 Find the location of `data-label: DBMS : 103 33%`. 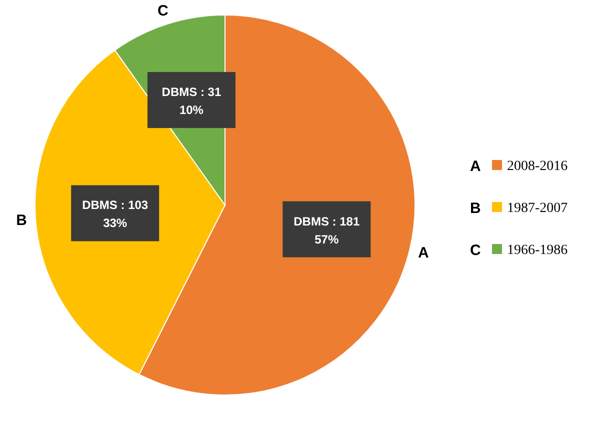

data-label: DBMS : 103 33% is located at coordinates (115, 214).